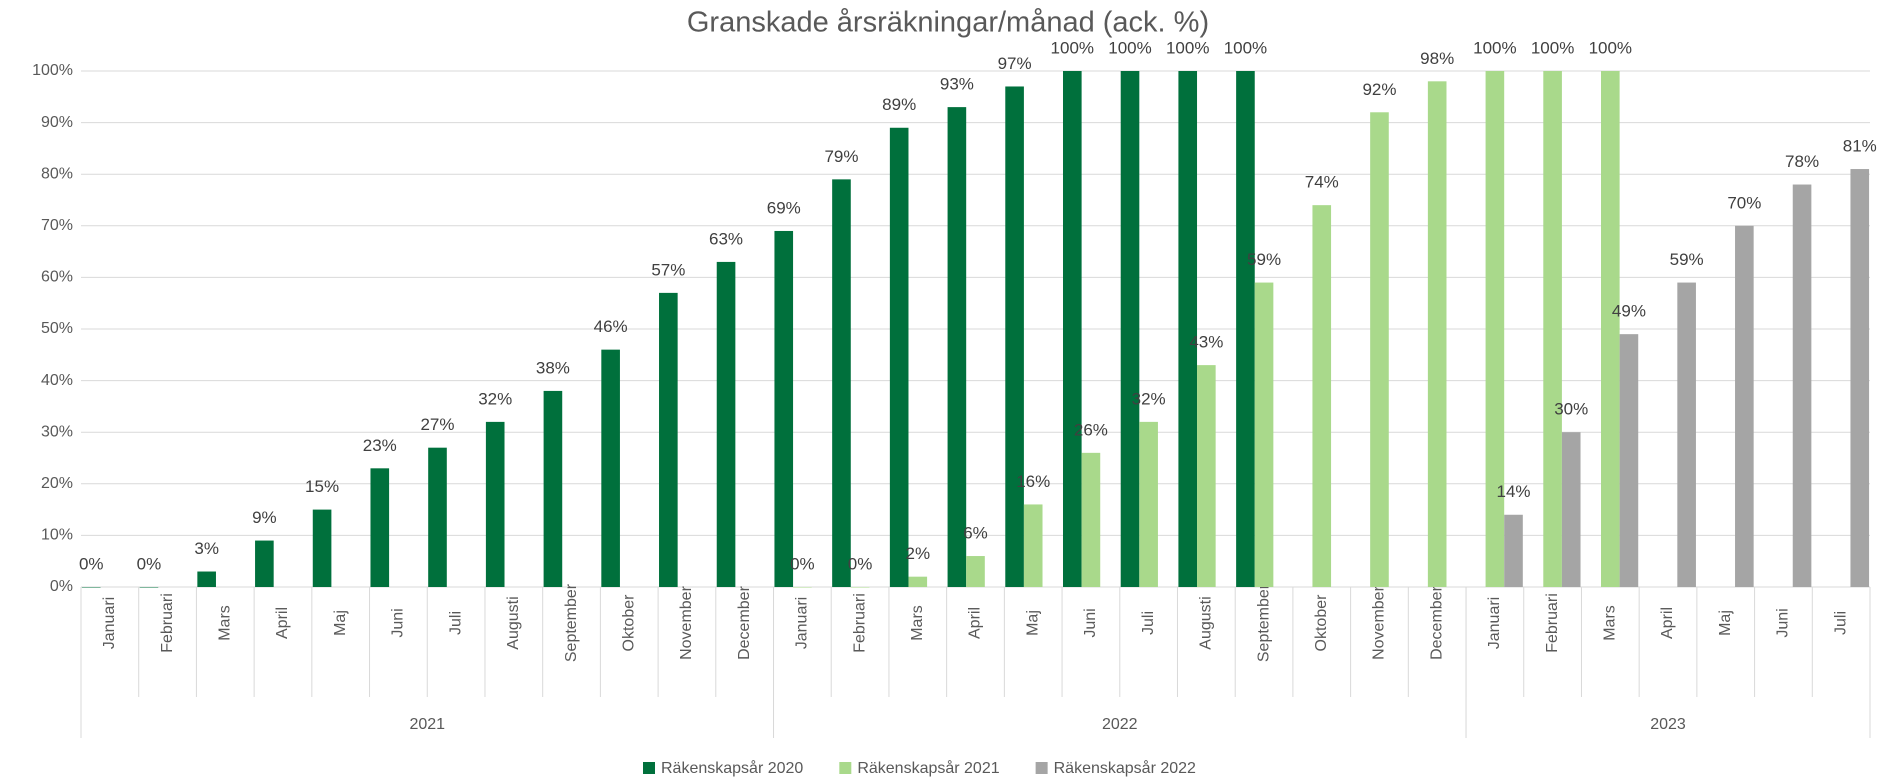 Image resolution: width=1897 pixels, height=779 pixels. I want to click on y-tick-label: 30%, so click(57, 431).